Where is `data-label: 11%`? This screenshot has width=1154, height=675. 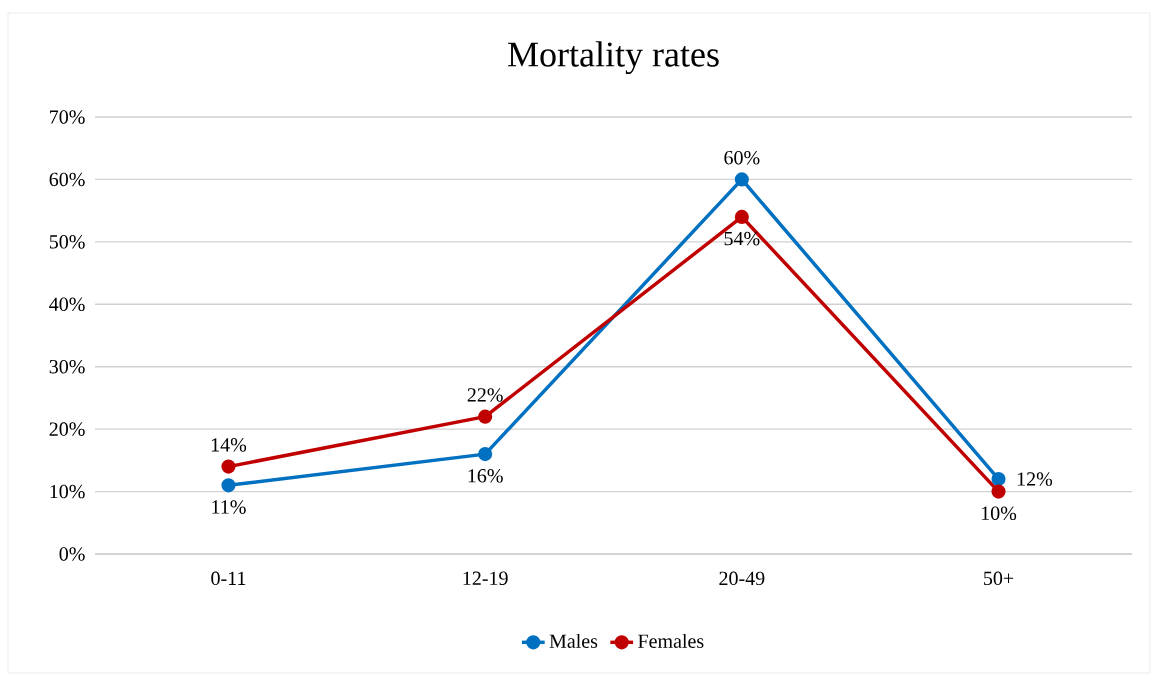 data-label: 11% is located at coordinates (229, 507).